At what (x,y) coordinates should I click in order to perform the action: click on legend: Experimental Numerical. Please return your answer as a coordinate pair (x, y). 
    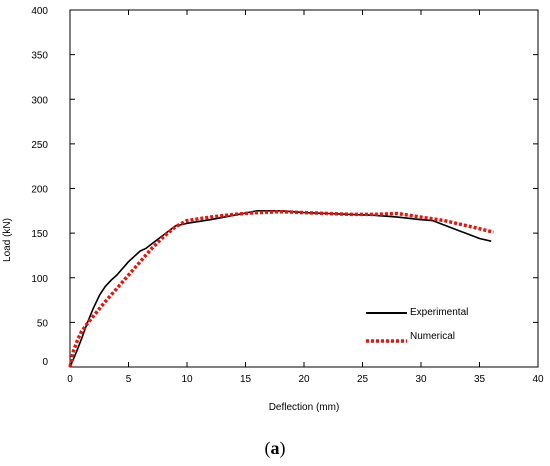
    Looking at the image, I should click on (417, 325).